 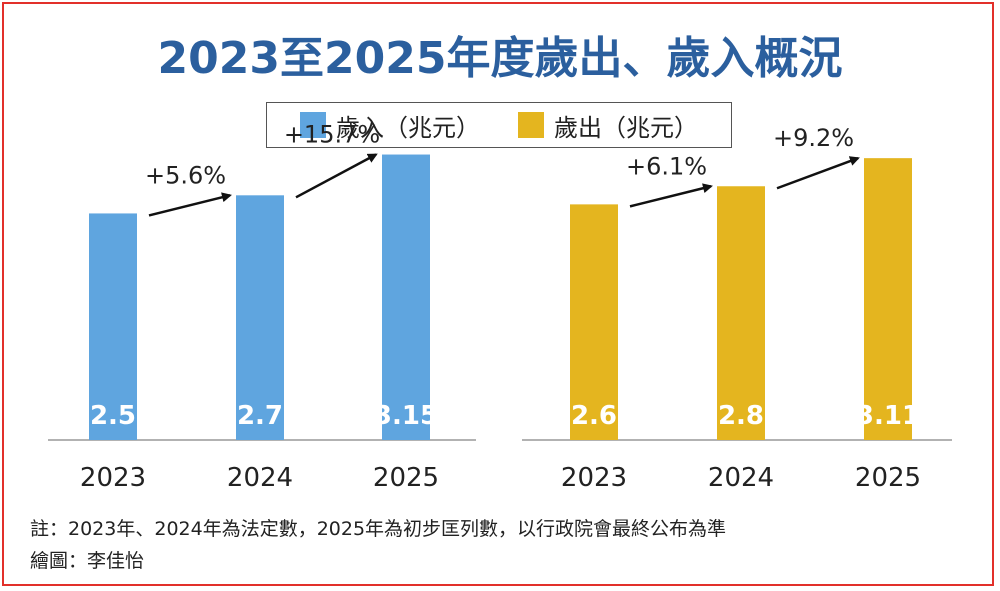 I want to click on bar-value-label: 2.8, so click(x=741, y=416).